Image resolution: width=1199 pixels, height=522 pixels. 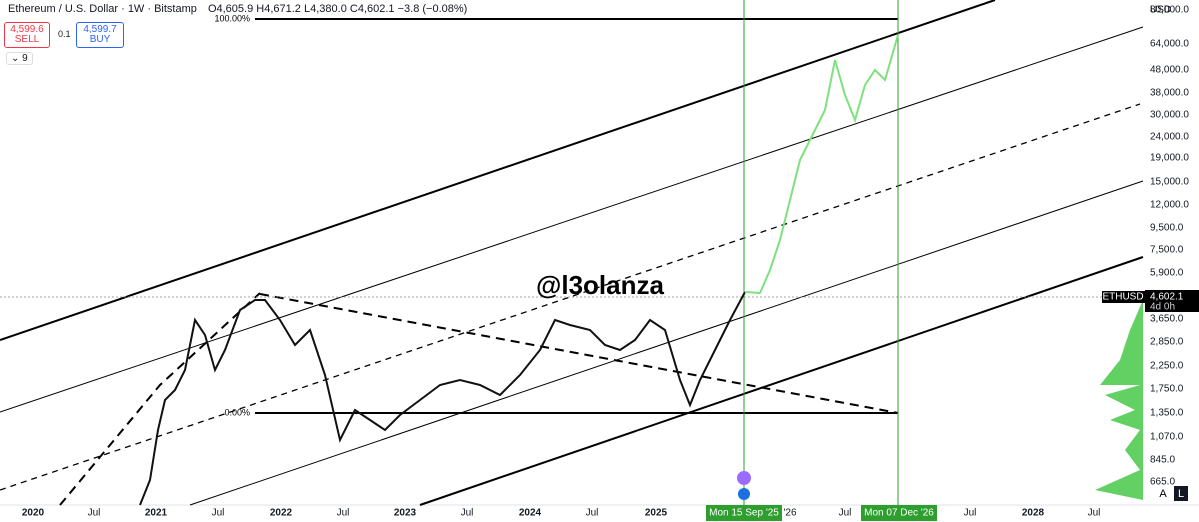 I want to click on time-marker: Mon 15 Sep '25, so click(x=744, y=513).